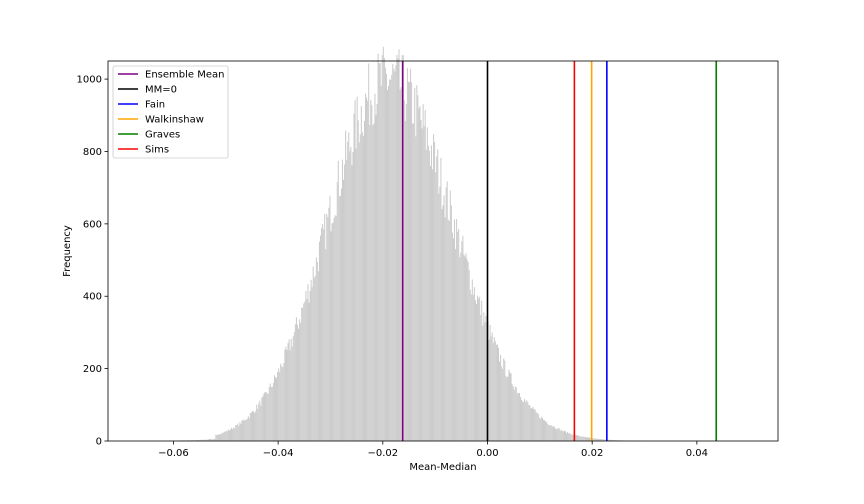 Image resolution: width=864 pixels, height=504 pixels. What do you see at coordinates (433, 450) in the screenshot?
I see `x-axis-ticks: −0.06 −0.04 −0.02 0.00 0.02 0.04` at bounding box center [433, 450].